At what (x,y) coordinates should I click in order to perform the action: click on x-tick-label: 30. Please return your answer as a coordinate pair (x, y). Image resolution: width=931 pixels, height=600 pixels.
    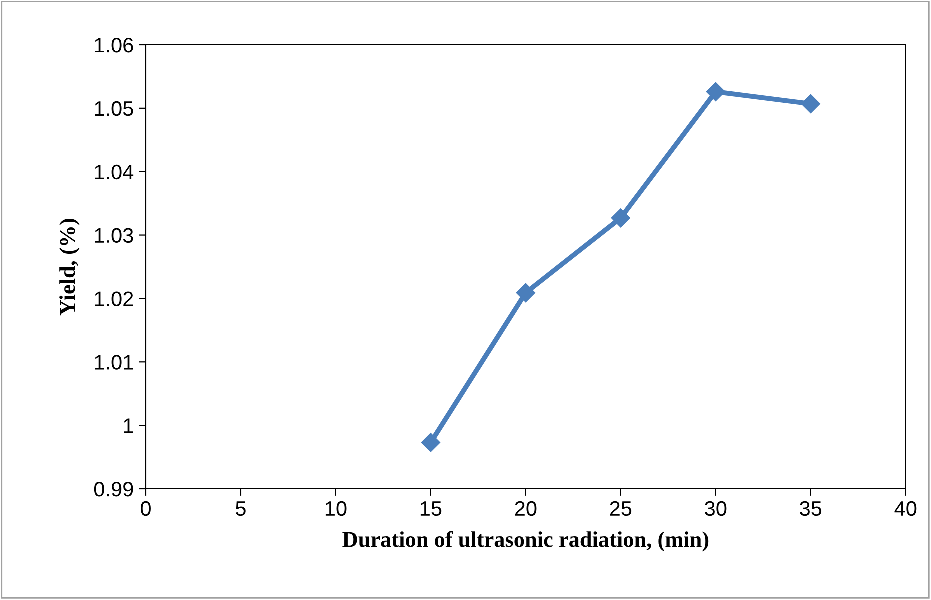
    Looking at the image, I should click on (716, 508).